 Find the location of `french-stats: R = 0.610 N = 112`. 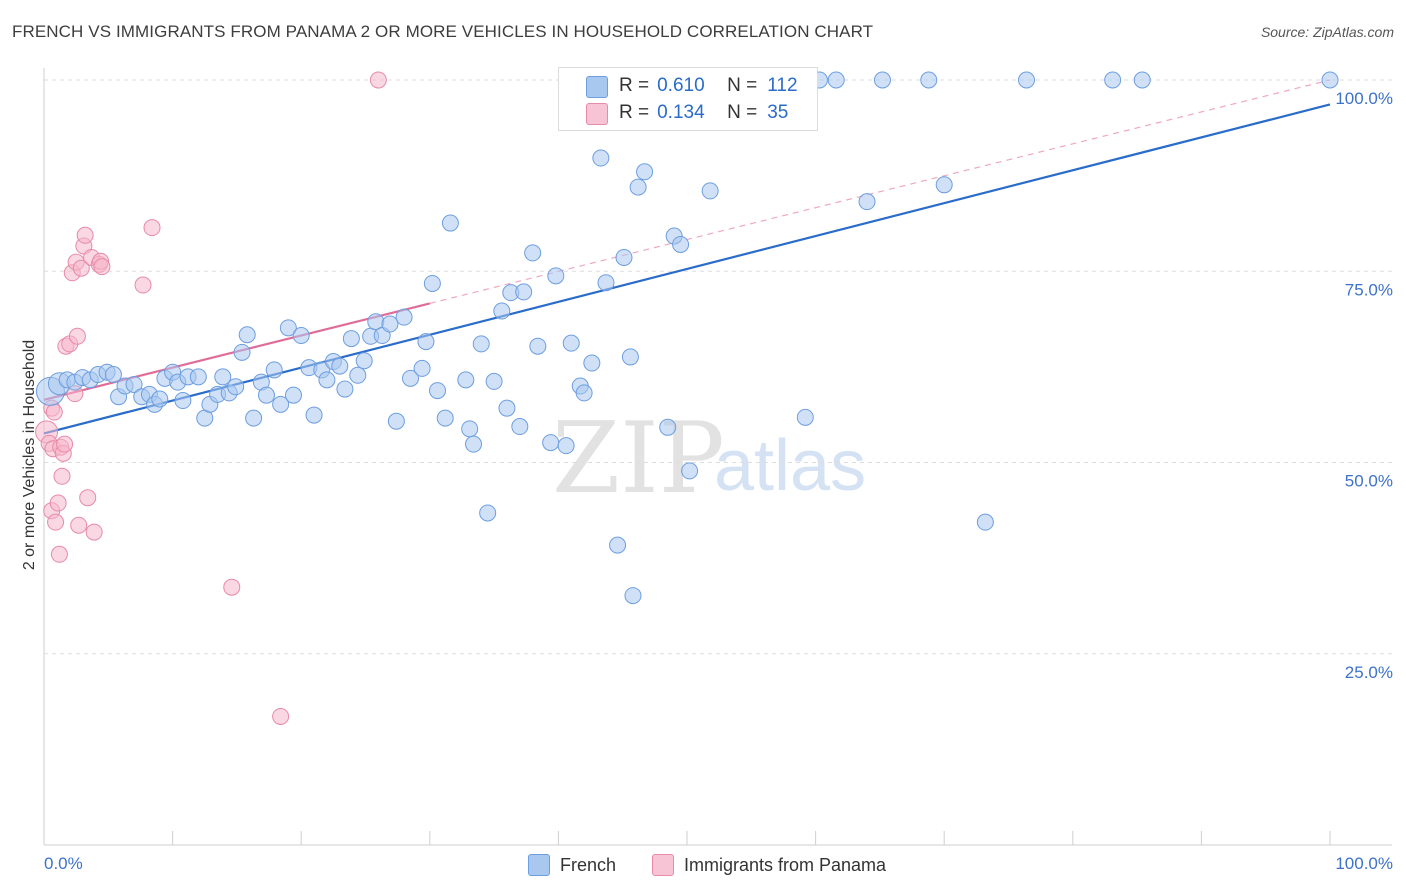

french-stats: R = 0.610 N = 112 is located at coordinates (708, 86).